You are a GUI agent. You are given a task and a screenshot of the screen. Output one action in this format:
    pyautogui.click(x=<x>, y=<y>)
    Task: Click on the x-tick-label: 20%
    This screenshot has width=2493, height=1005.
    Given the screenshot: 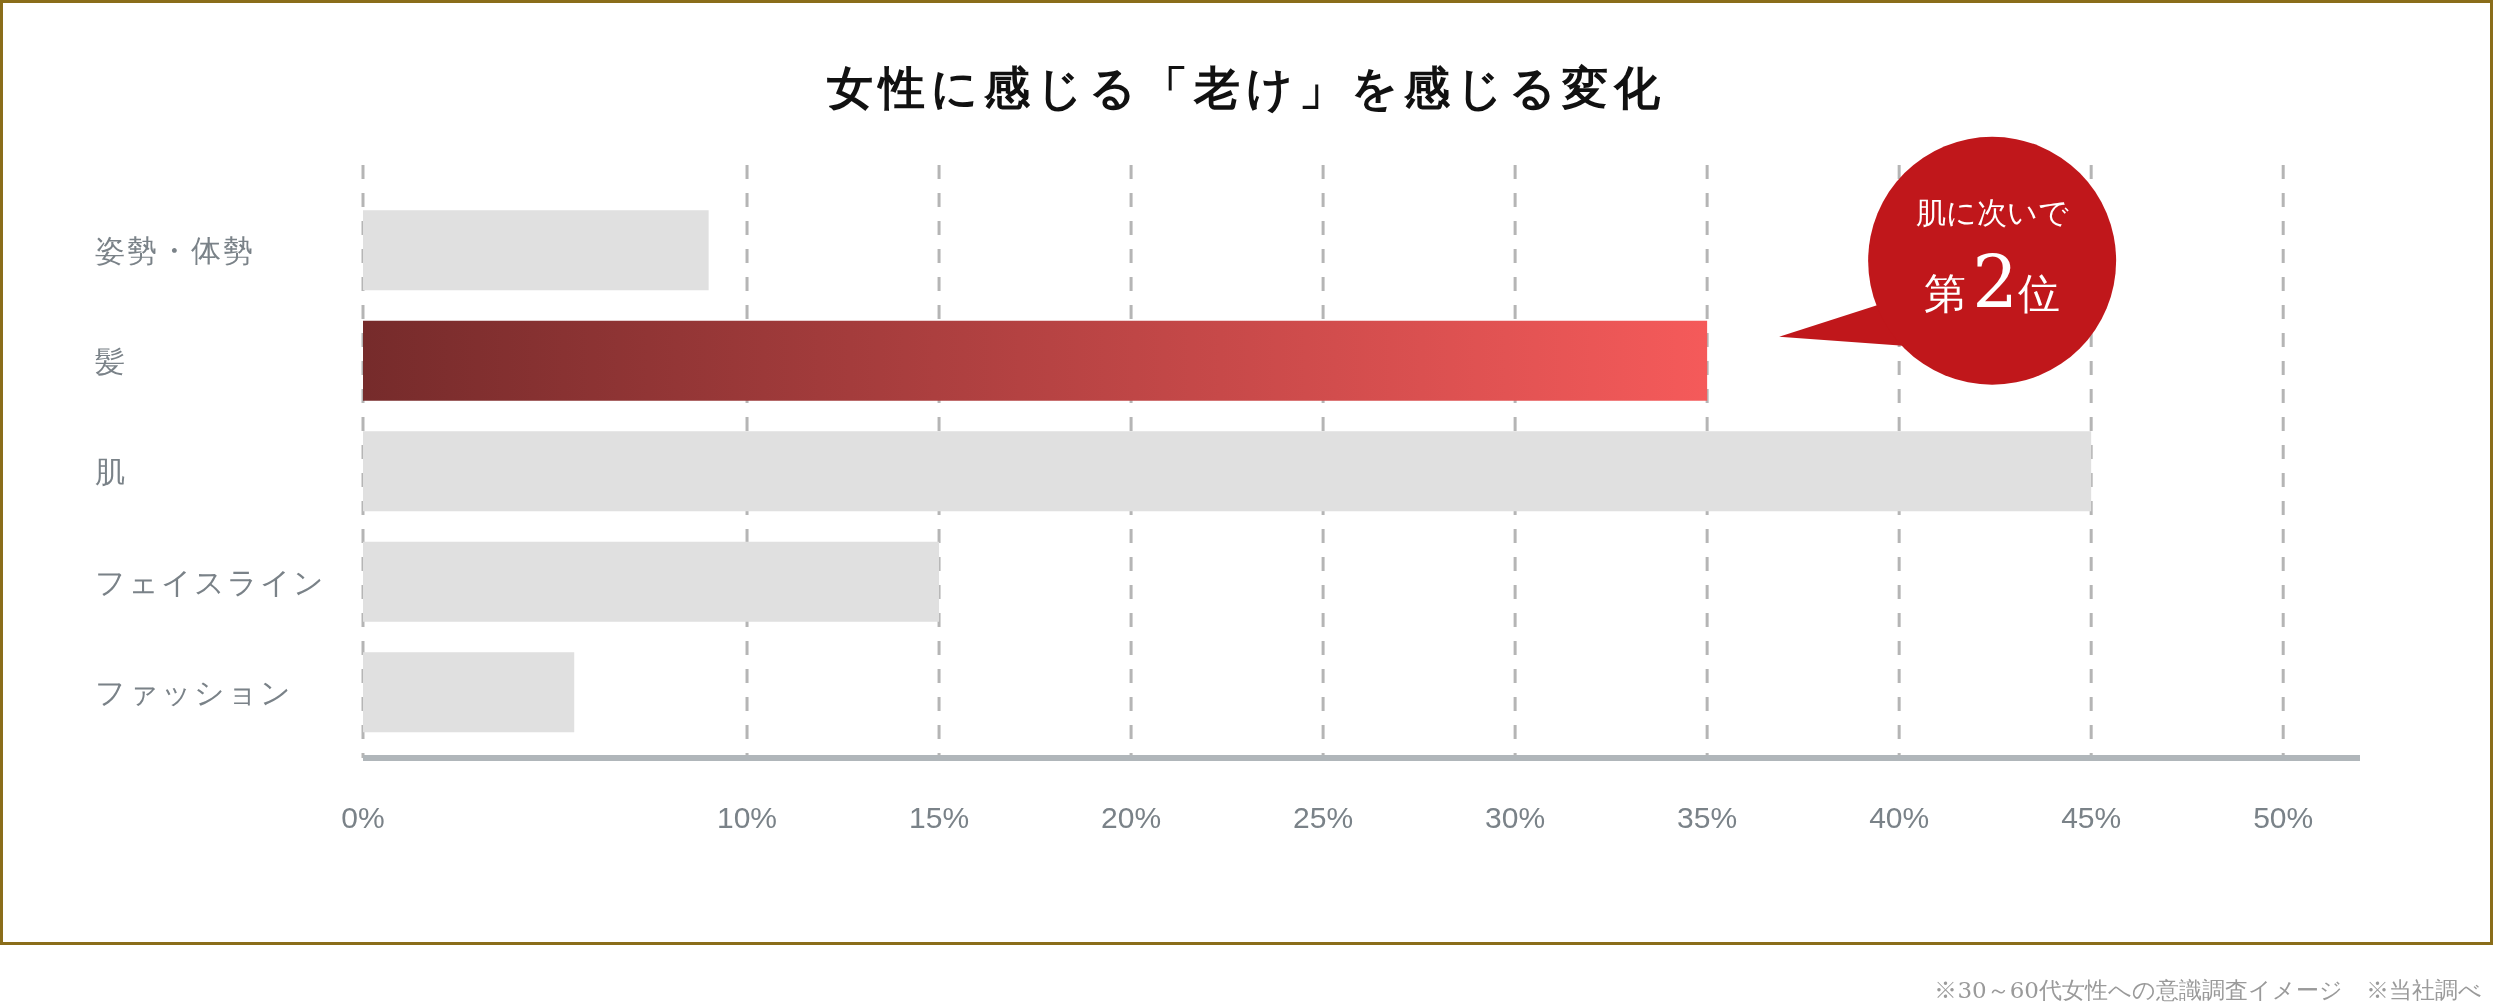 What is the action you would take?
    pyautogui.click(x=1131, y=817)
    